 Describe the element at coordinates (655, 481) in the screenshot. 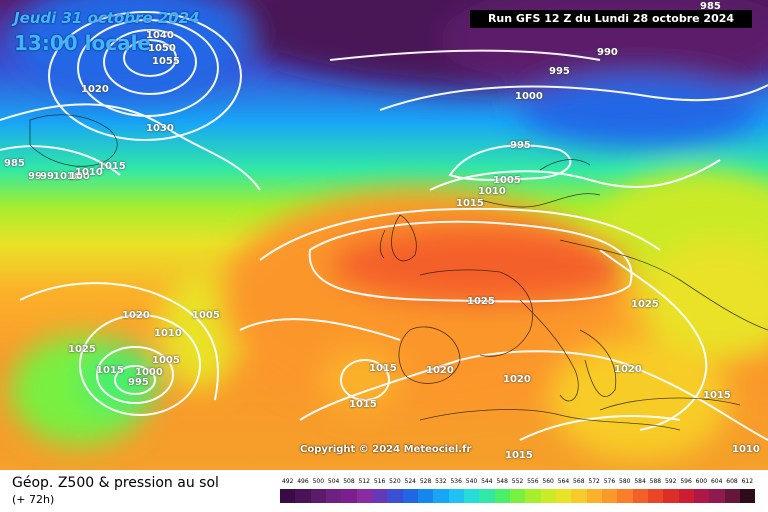

I see `scale-label: 588` at that location.